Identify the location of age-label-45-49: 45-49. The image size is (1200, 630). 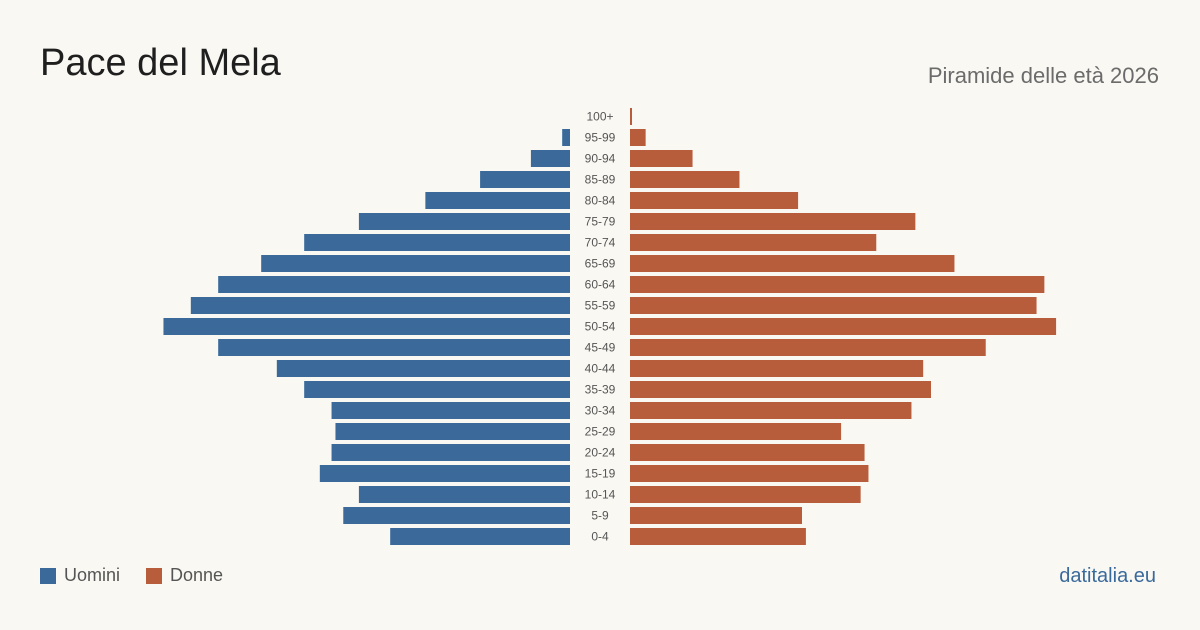
(600, 348).